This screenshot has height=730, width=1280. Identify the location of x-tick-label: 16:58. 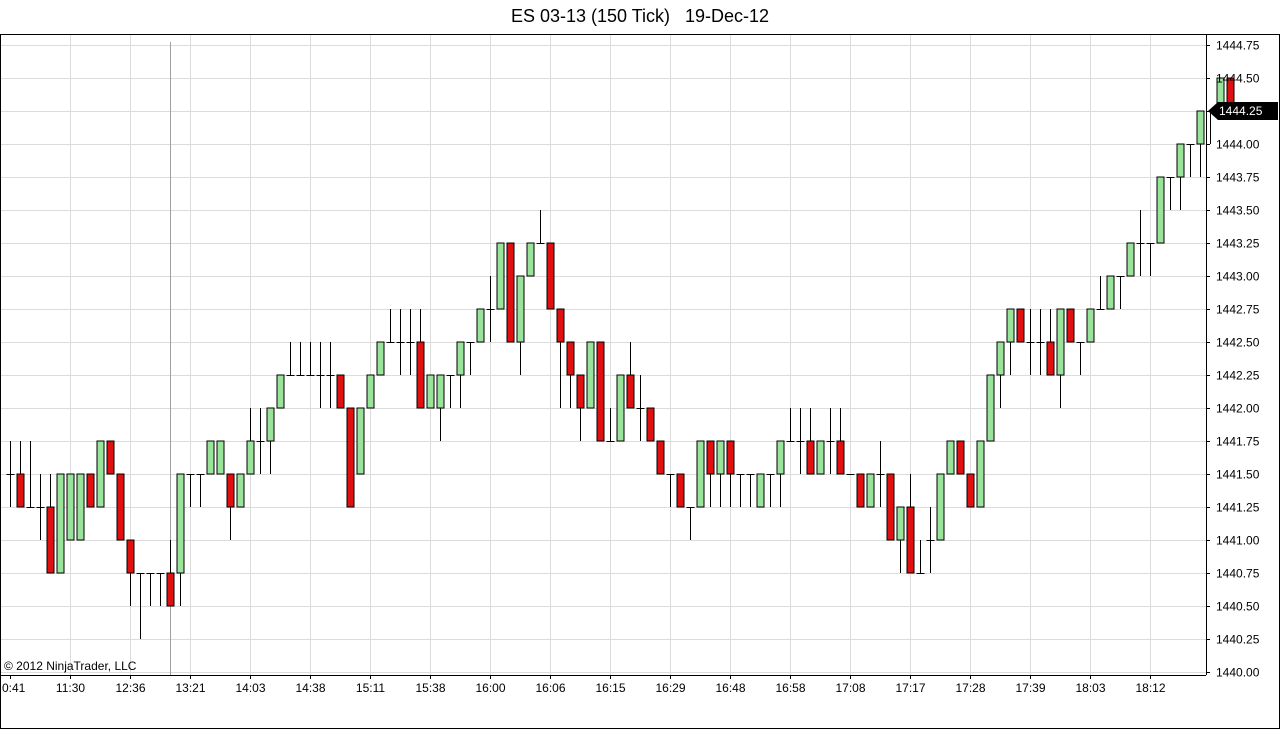
(790, 688).